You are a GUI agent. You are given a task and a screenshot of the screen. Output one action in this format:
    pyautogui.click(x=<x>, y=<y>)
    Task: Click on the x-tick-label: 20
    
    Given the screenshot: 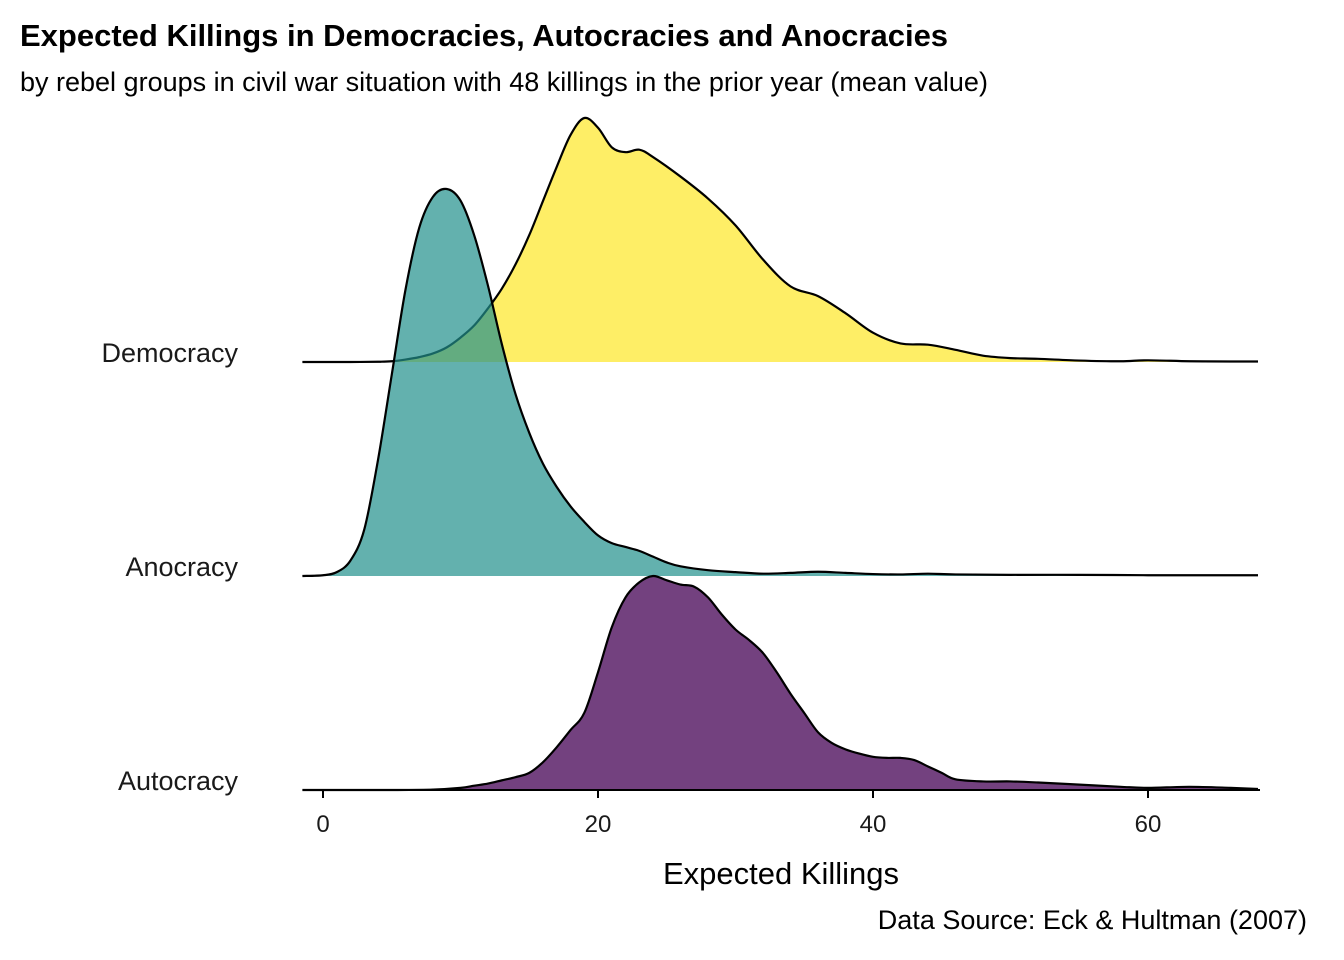 What is the action you would take?
    pyautogui.click(x=598, y=824)
    